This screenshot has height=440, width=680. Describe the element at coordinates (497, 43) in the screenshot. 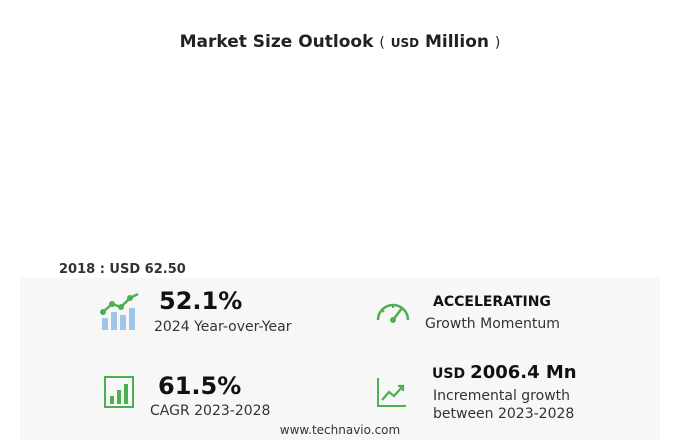

I see `title-close-paren: )` at that location.